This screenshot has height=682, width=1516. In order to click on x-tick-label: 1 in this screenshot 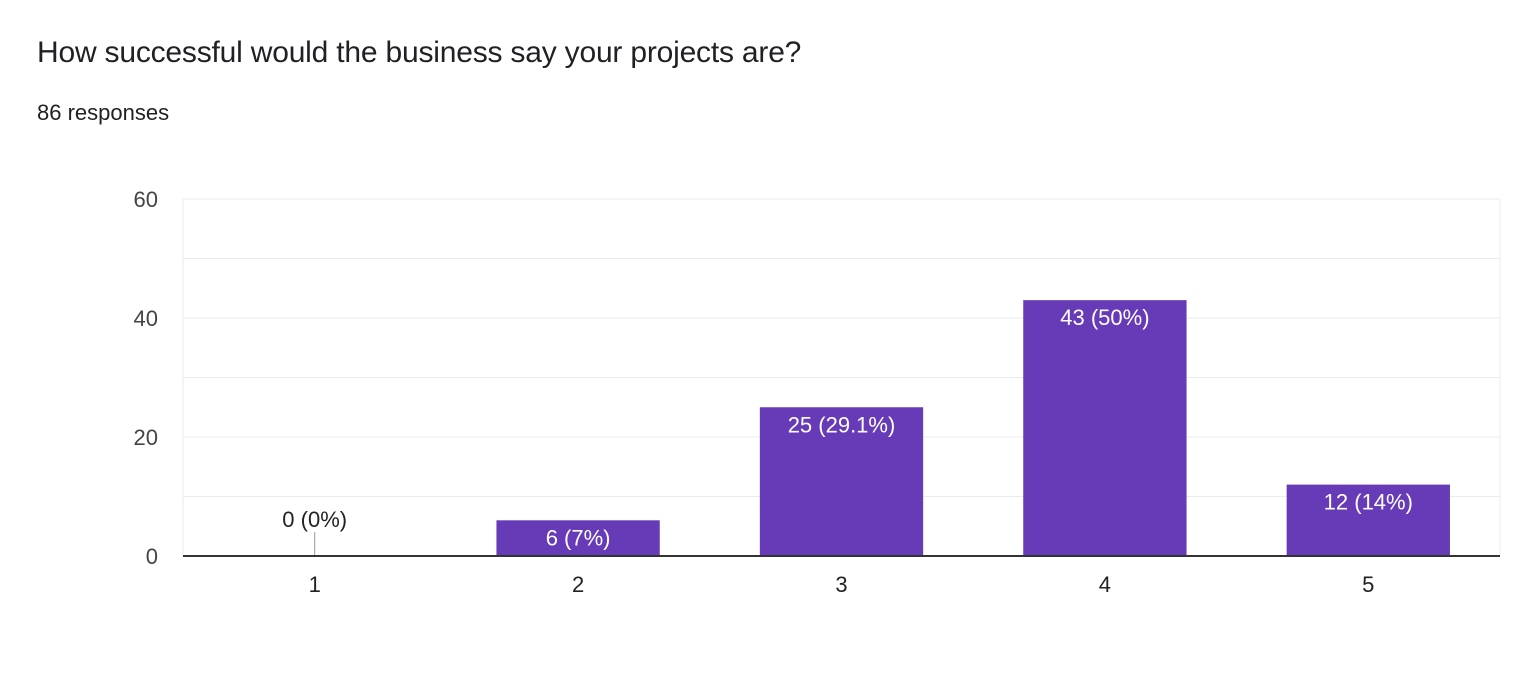, I will do `click(315, 584)`.